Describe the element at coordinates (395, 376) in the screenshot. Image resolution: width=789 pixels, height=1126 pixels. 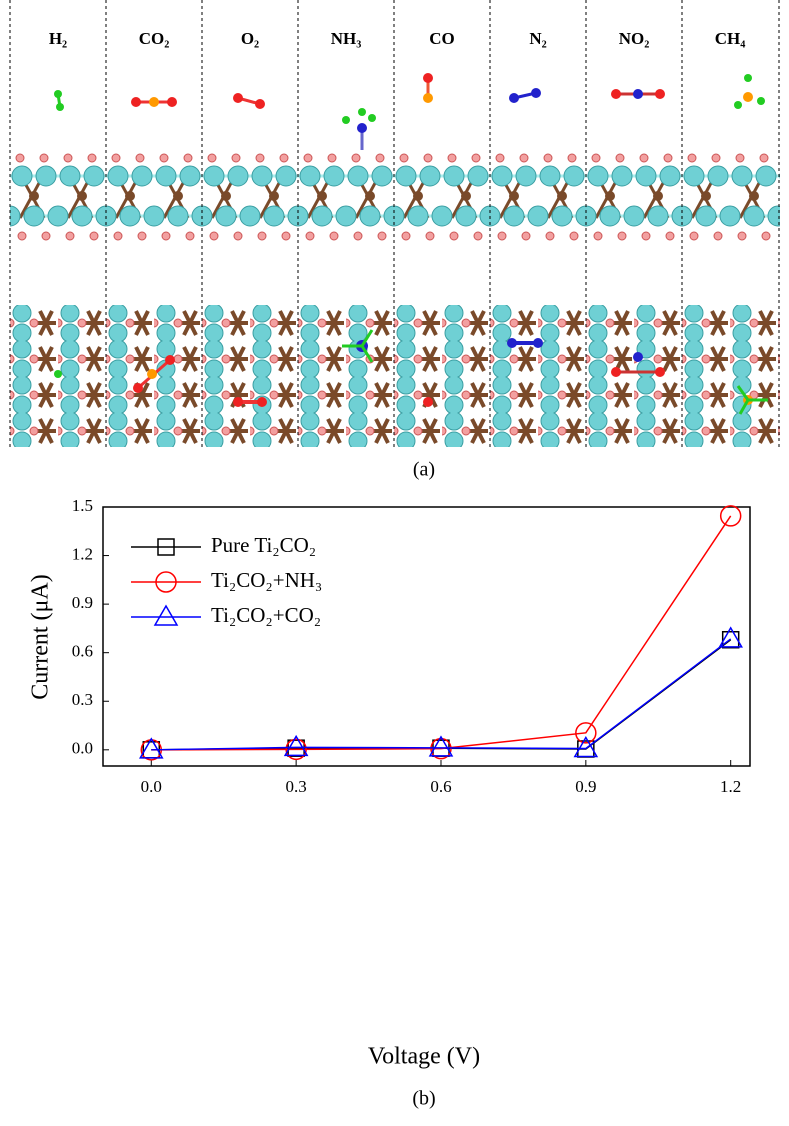
I see `slab-top-view` at that location.